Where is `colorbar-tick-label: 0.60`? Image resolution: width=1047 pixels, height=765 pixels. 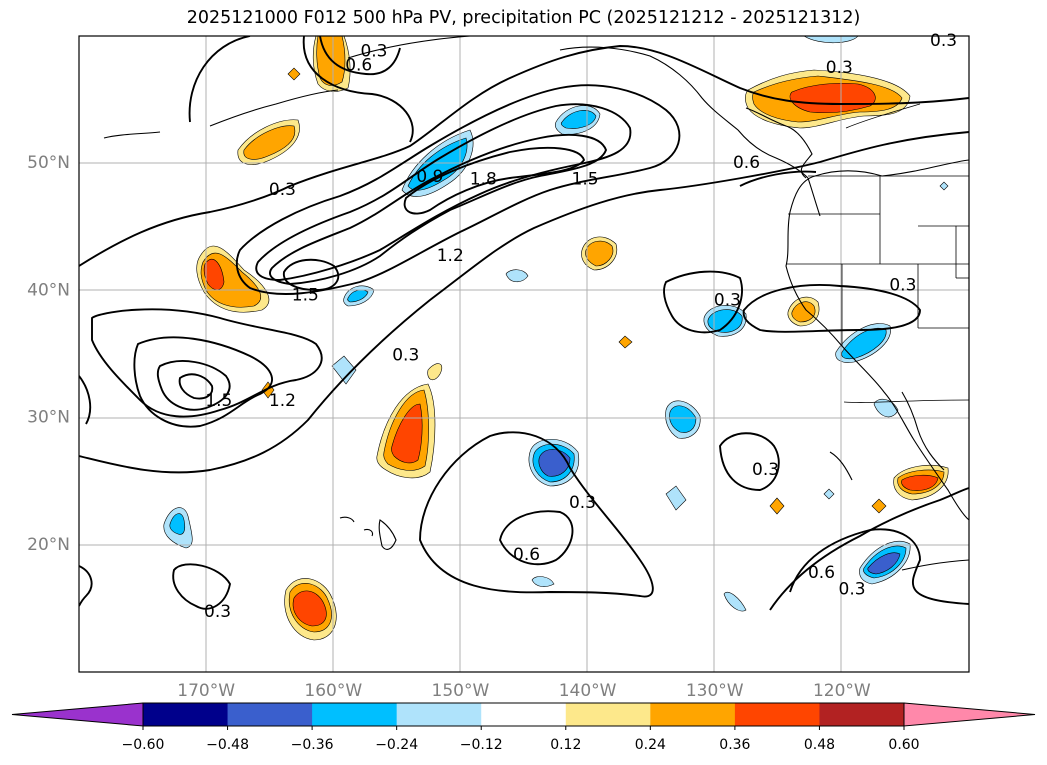 colorbar-tick-label: 0.60 is located at coordinates (903, 745).